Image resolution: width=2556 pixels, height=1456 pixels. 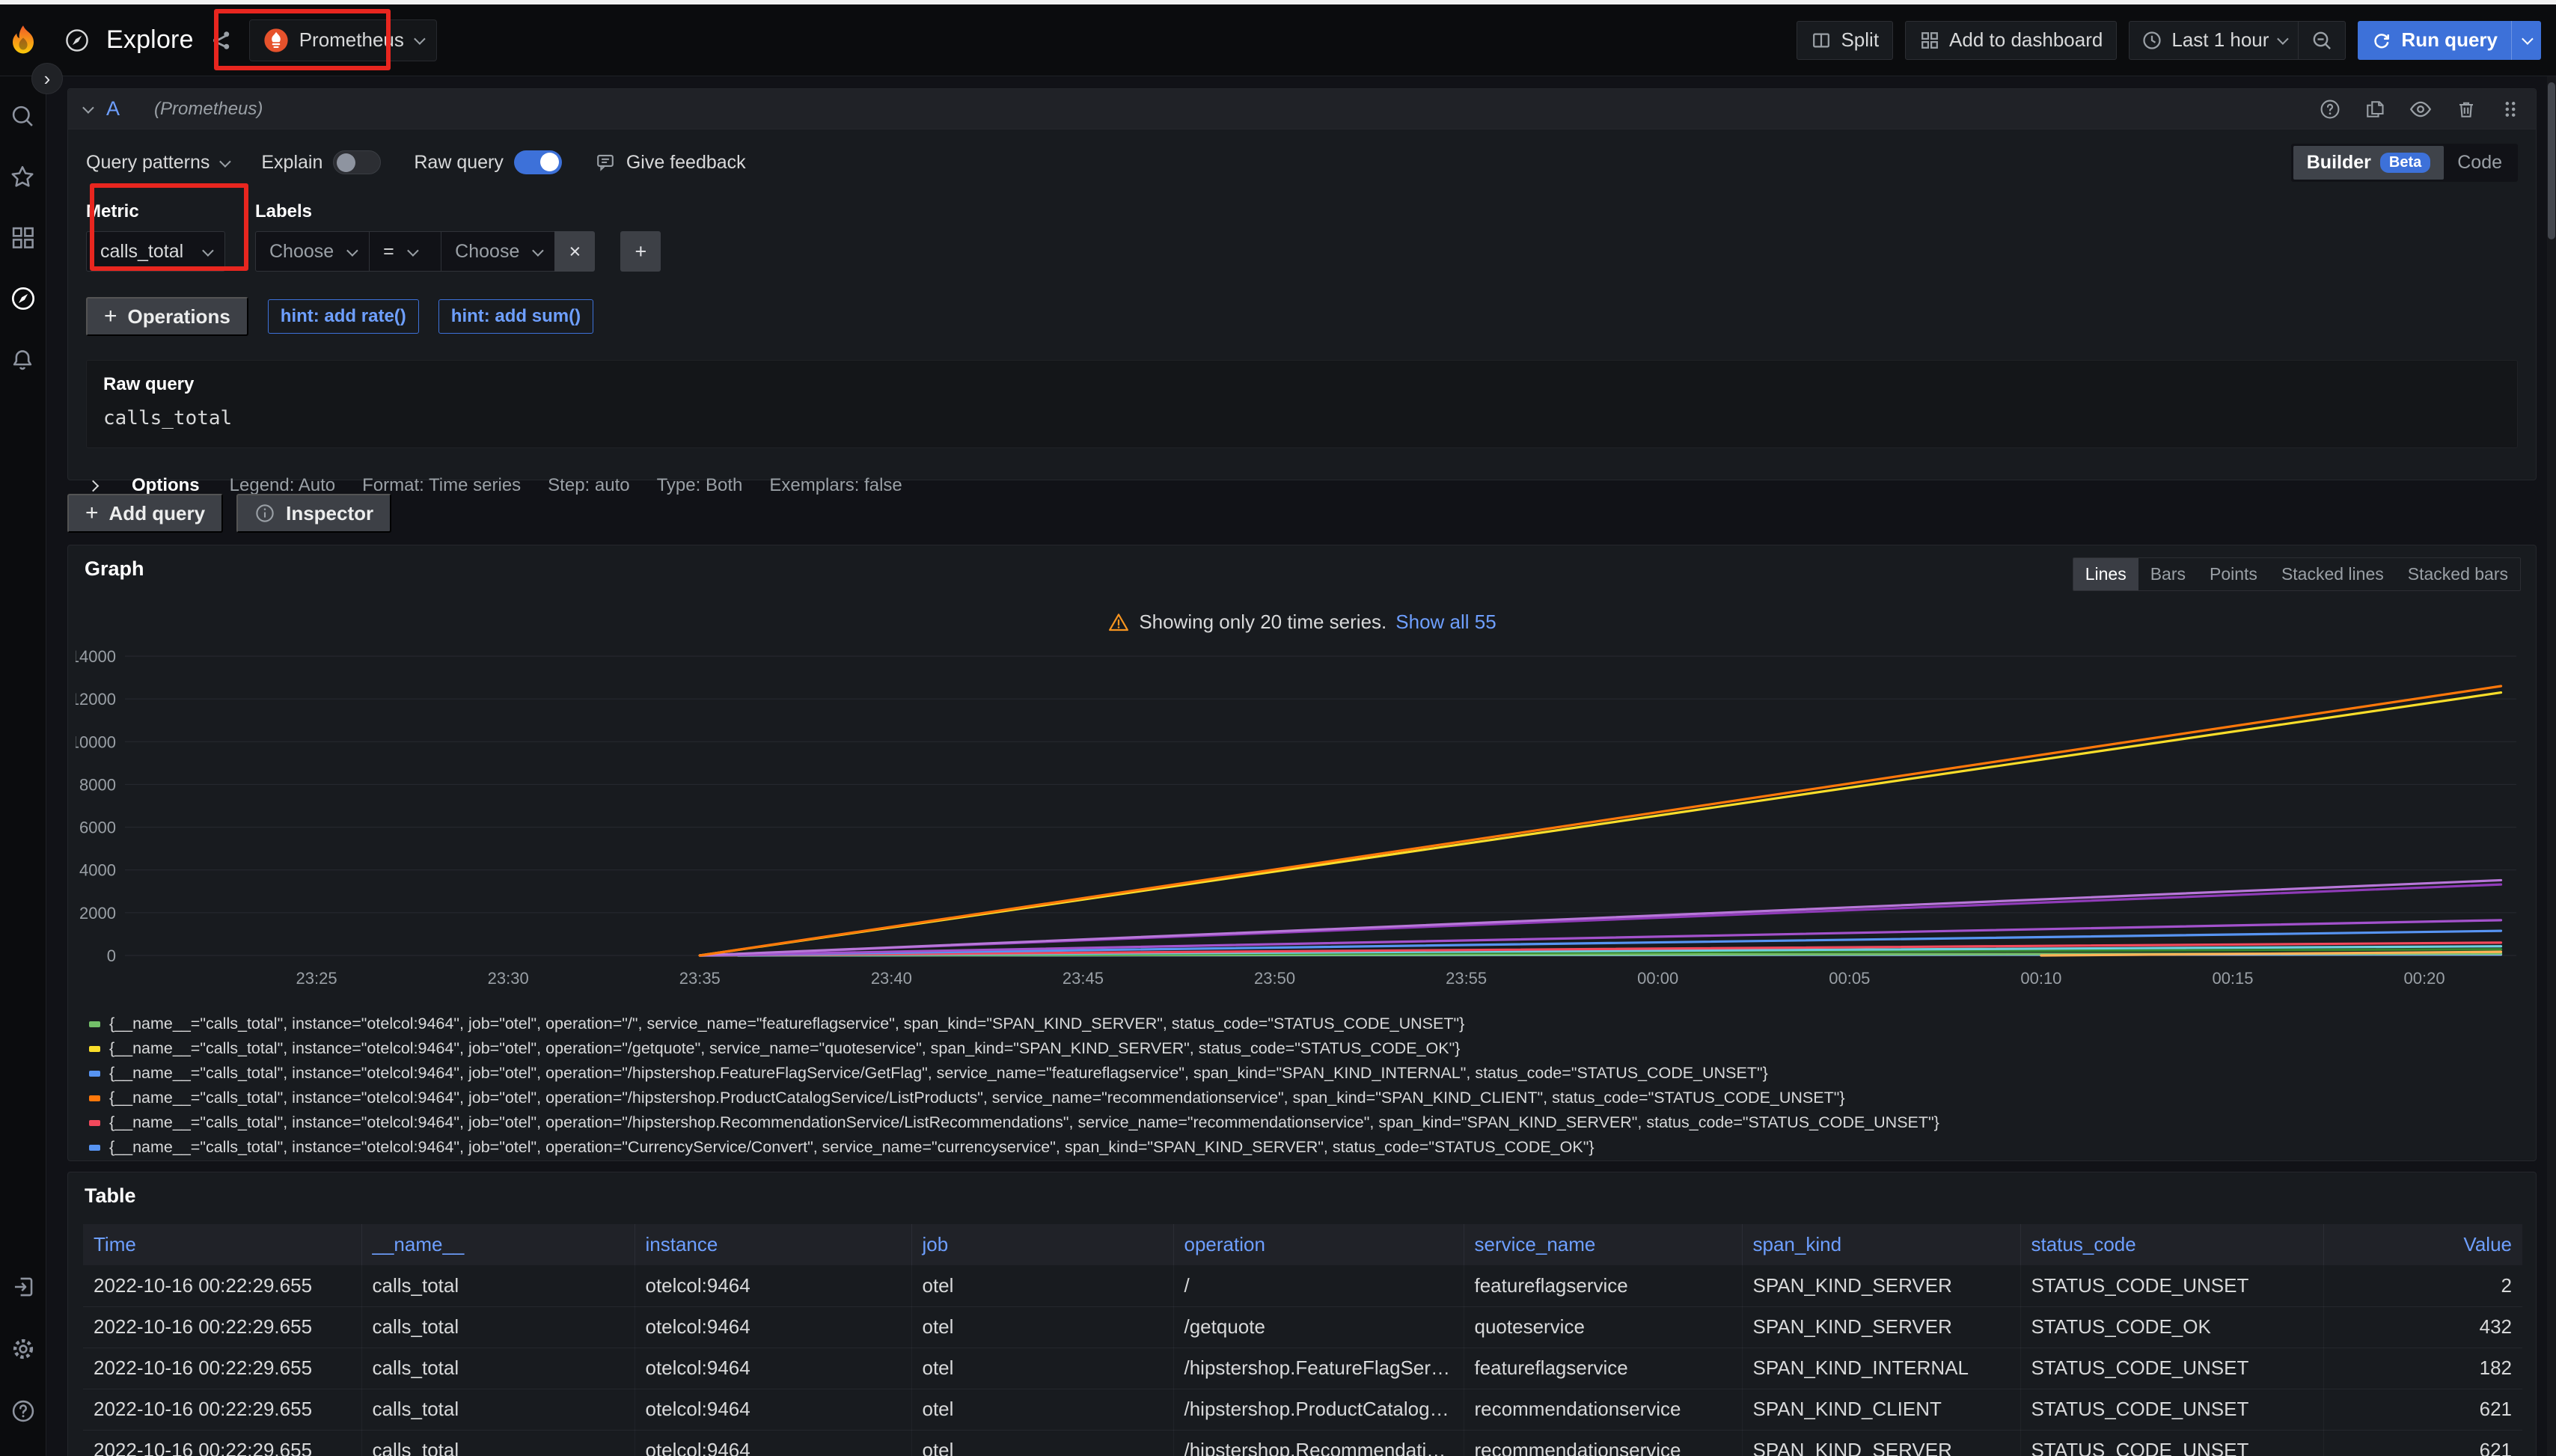 What do you see at coordinates (292, 162) in the screenshot?
I see `explain-label: Explain` at bounding box center [292, 162].